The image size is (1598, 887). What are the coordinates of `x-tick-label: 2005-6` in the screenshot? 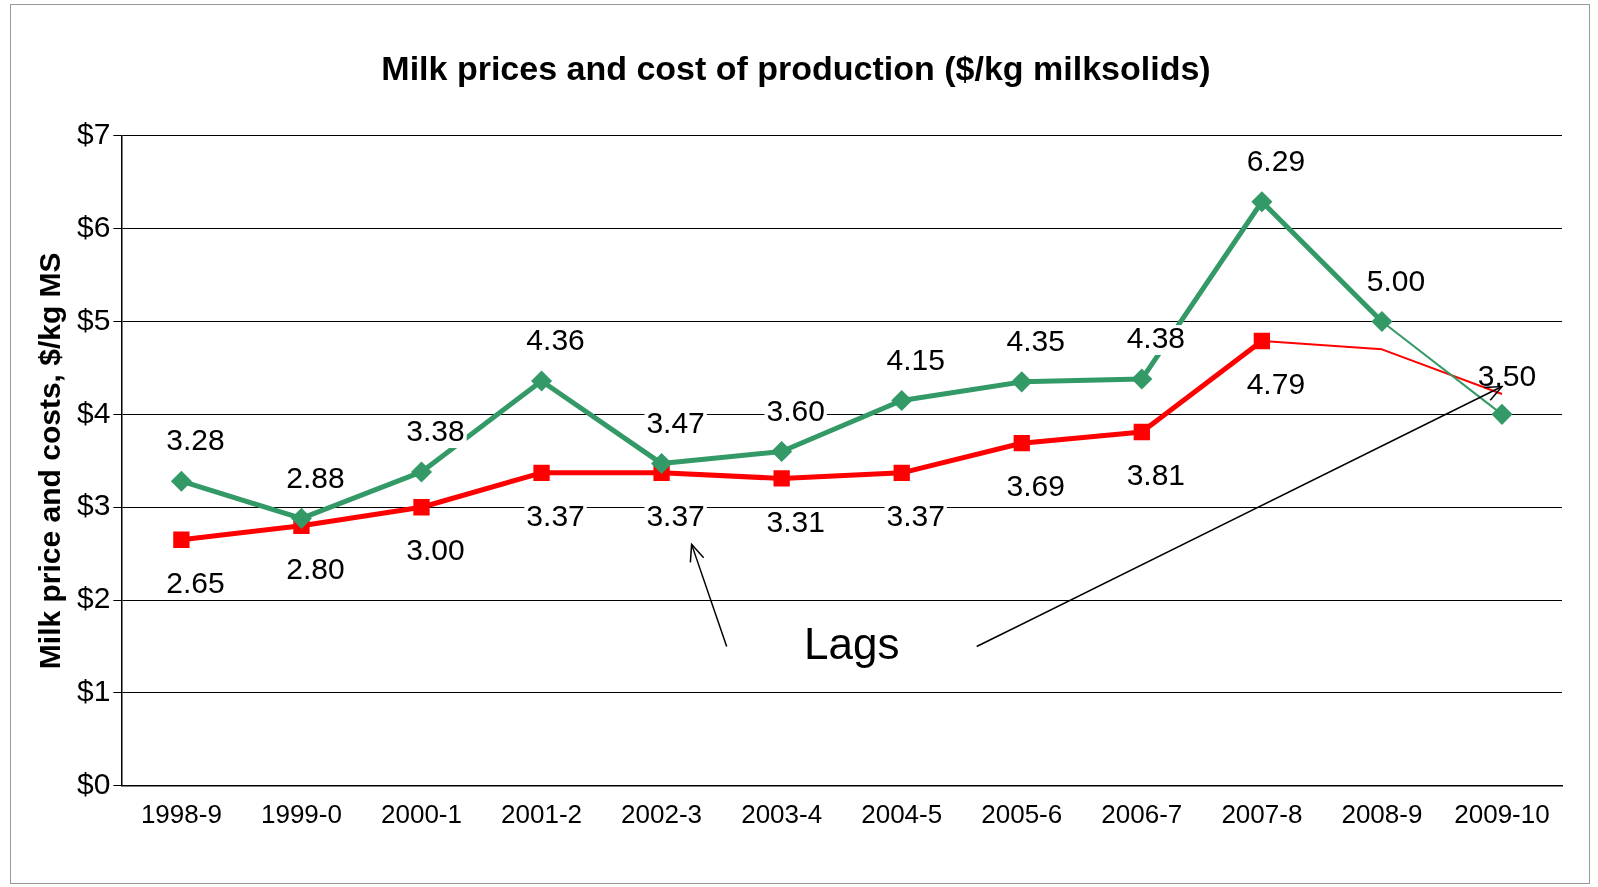 It's located at (1022, 813).